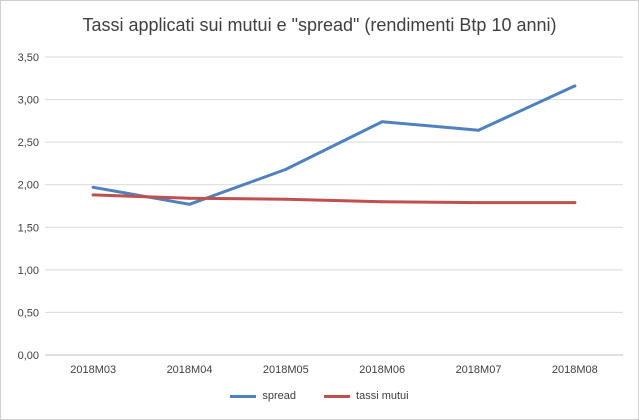 The width and height of the screenshot is (639, 420). Describe the element at coordinates (28, 58) in the screenshot. I see `y-tick-label: 3,50` at that location.